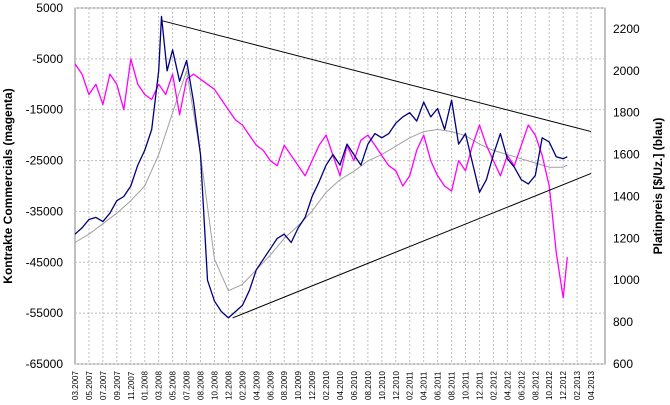  Describe the element at coordinates (382, 385) in the screenshot. I see `x-tick-label-22: 10.2010` at that location.